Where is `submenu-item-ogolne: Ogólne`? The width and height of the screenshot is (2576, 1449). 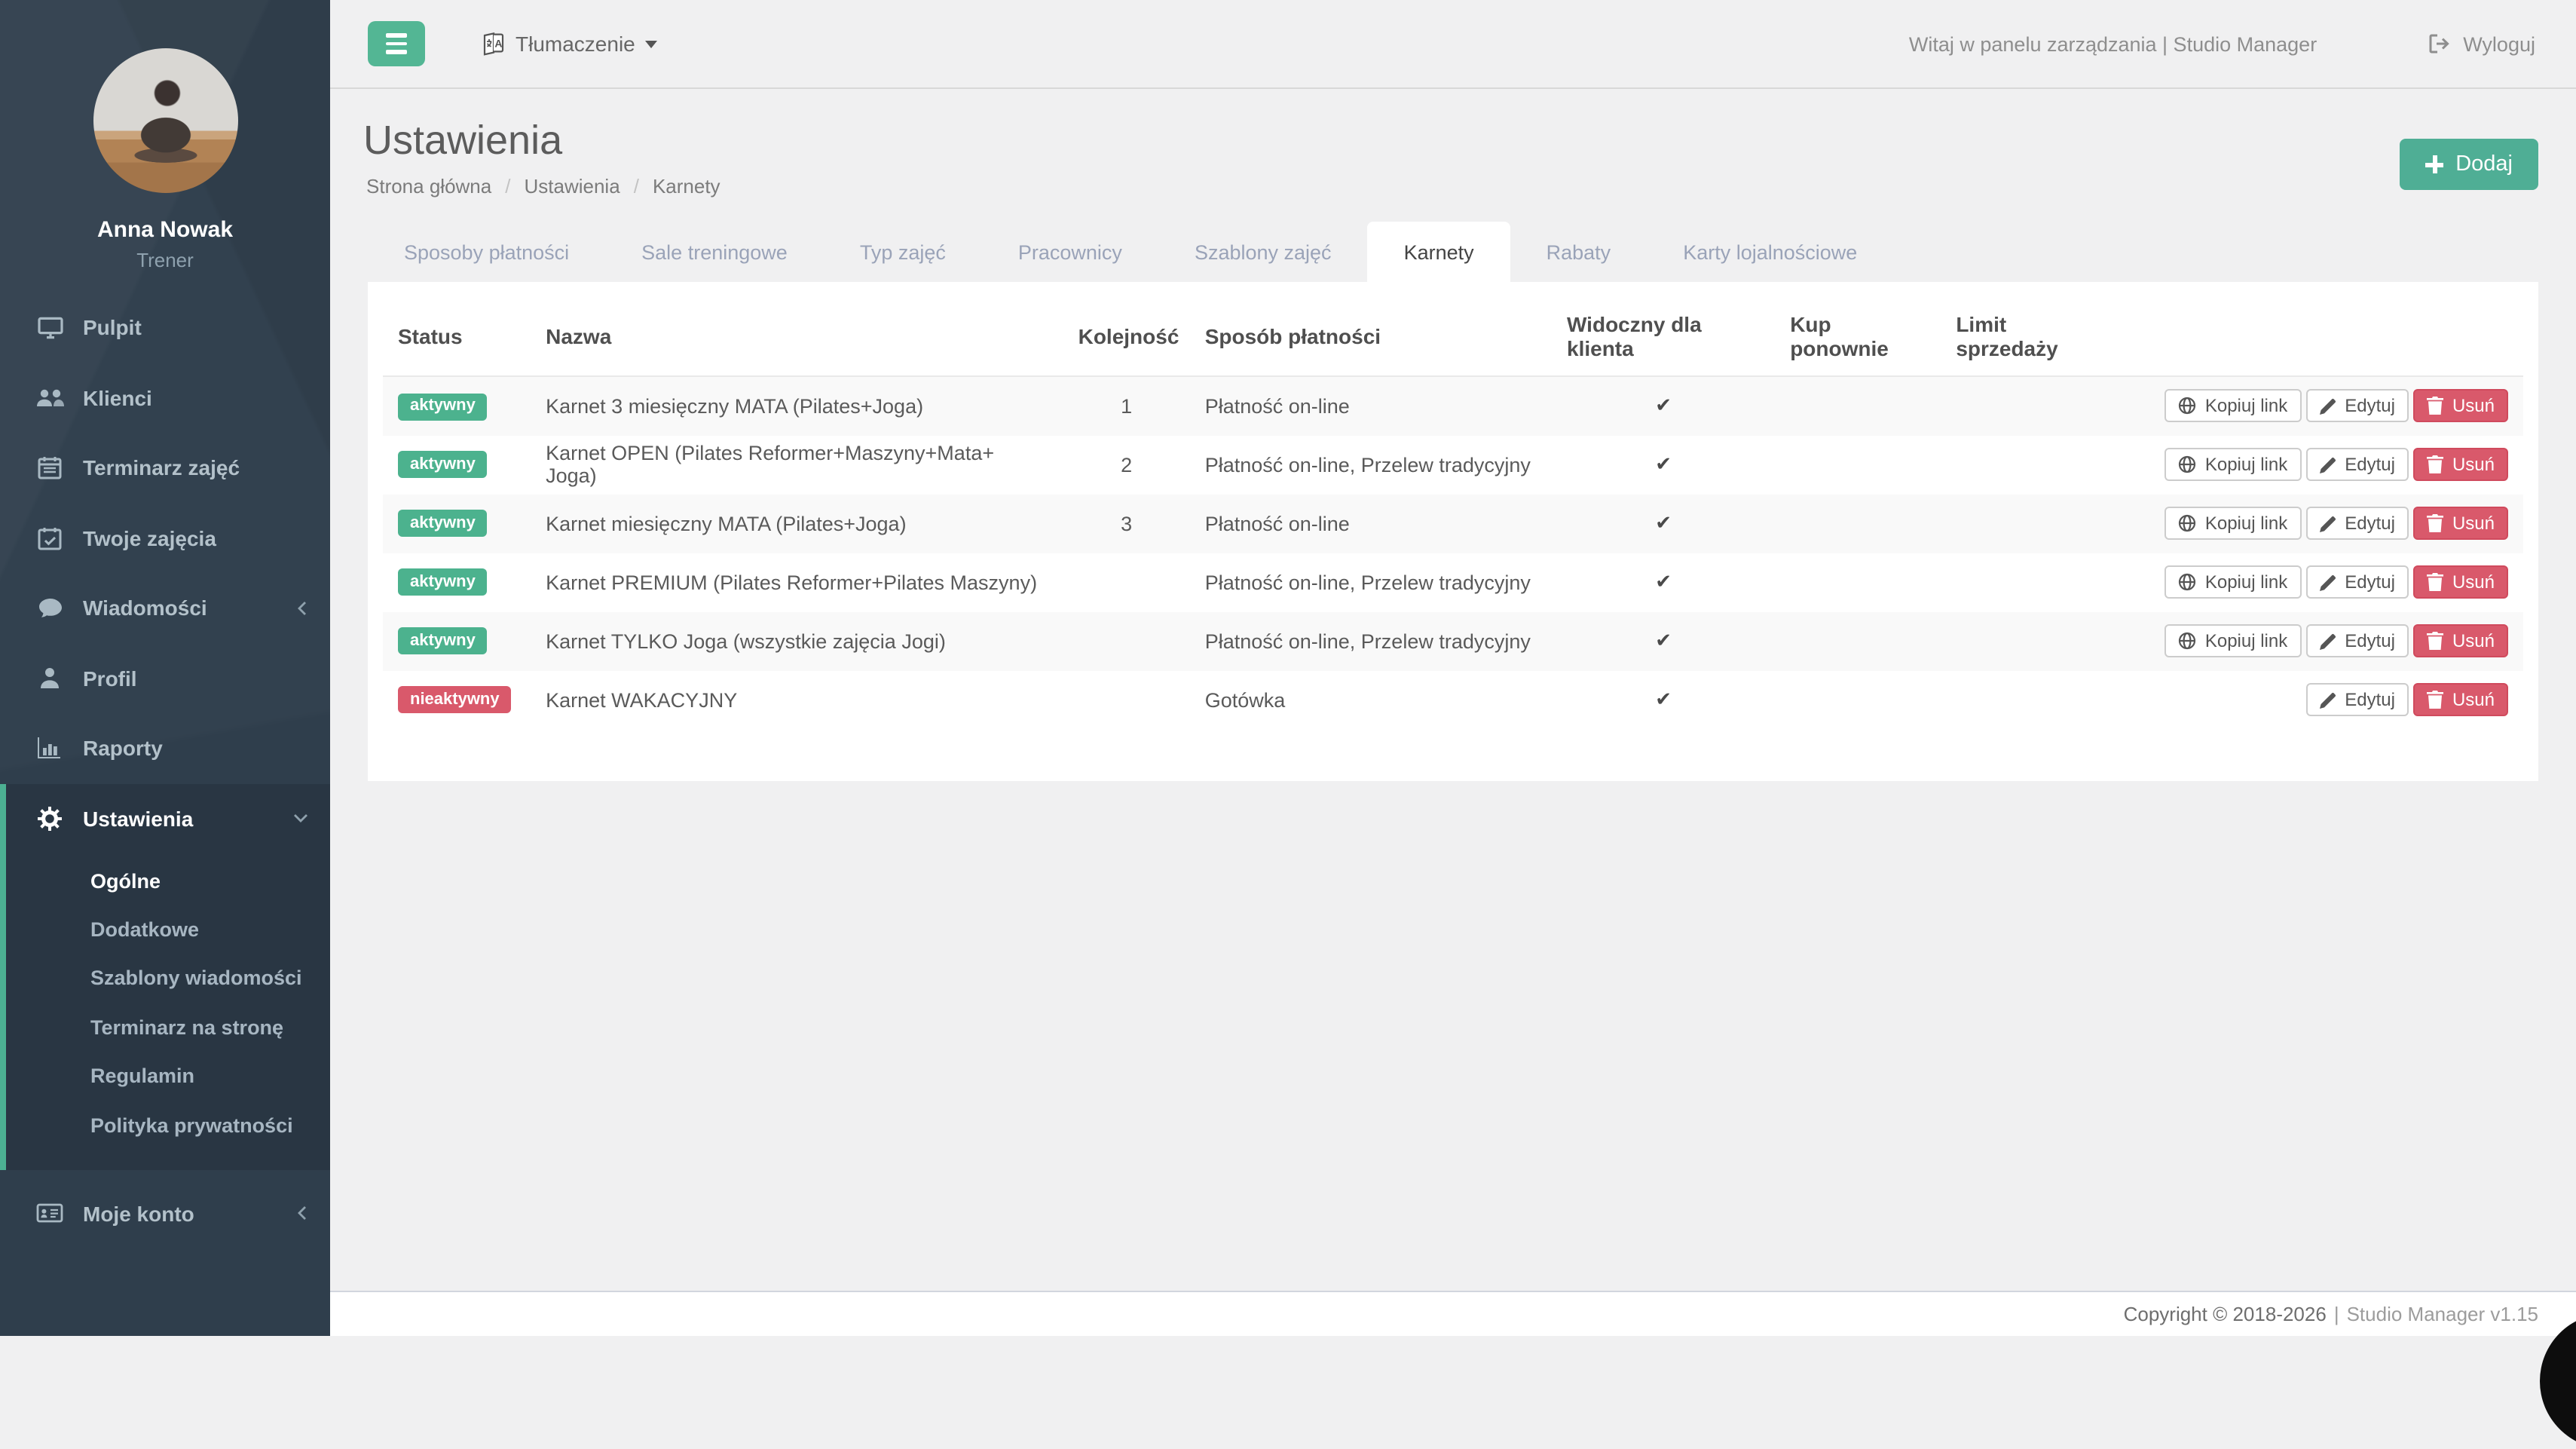 submenu-item-ogolne: Ogólne is located at coordinates (168, 881).